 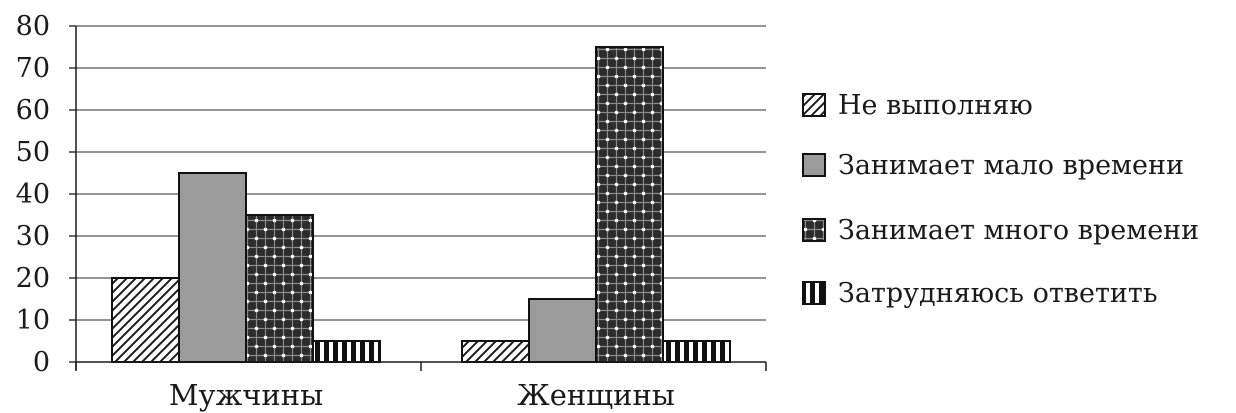 I want to click on legend-label-1: Не выполняю, so click(x=935, y=105).